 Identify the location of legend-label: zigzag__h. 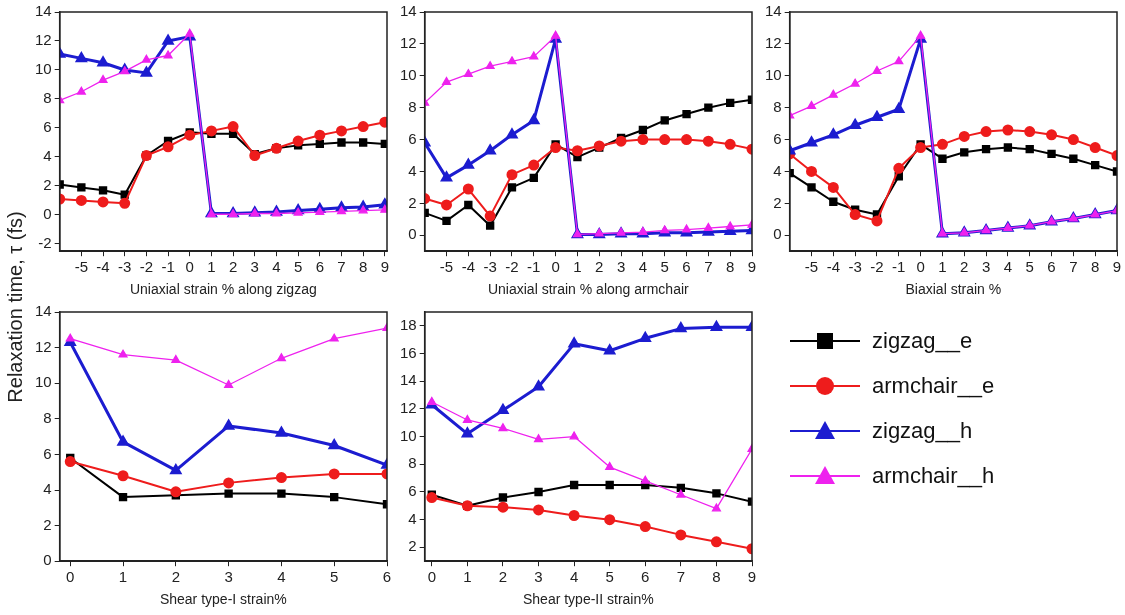
(922, 430).